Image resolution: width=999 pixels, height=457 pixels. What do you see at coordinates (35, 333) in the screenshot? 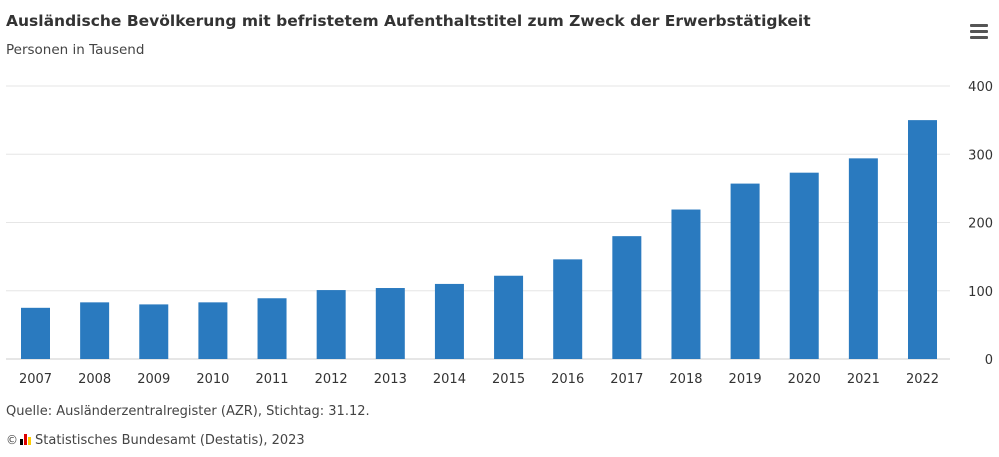
I see `bar-2007` at bounding box center [35, 333].